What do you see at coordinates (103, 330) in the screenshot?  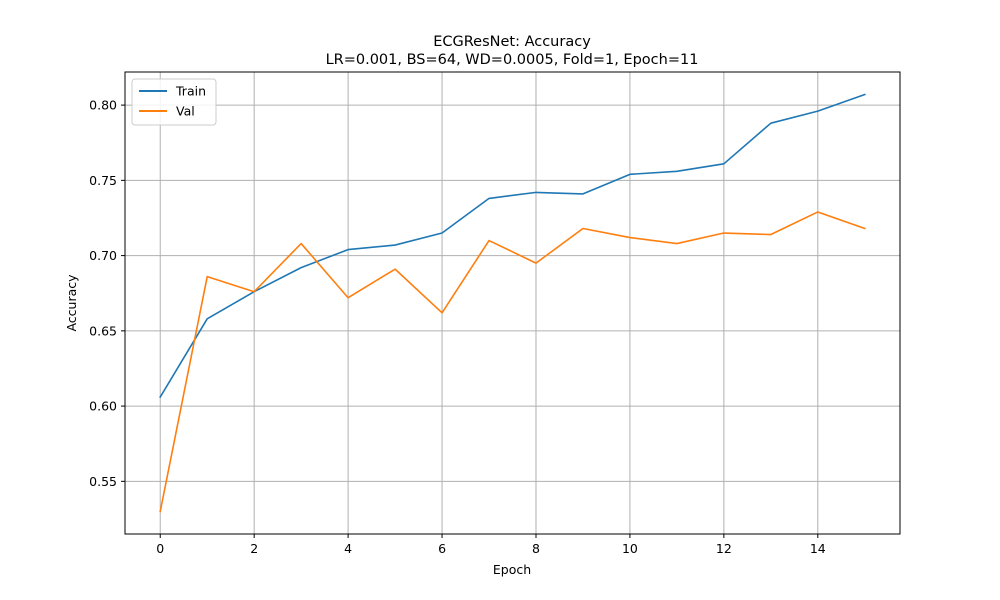 I see `y-tick-label: 0.65` at bounding box center [103, 330].